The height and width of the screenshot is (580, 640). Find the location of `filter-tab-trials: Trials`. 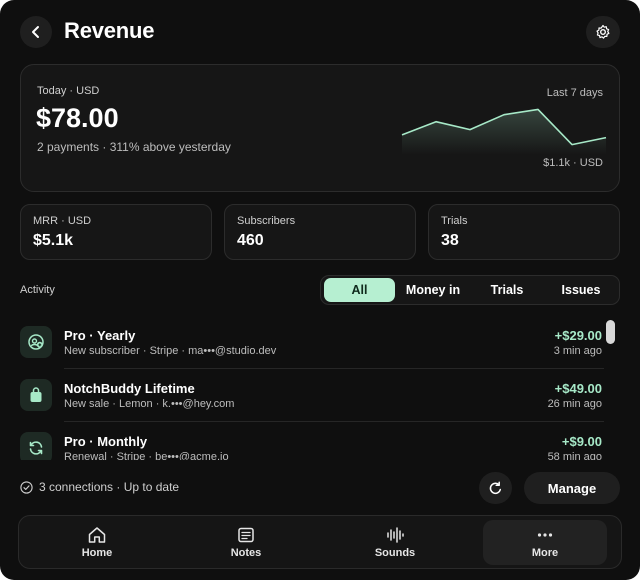

filter-tab-trials: Trials is located at coordinates (507, 290).